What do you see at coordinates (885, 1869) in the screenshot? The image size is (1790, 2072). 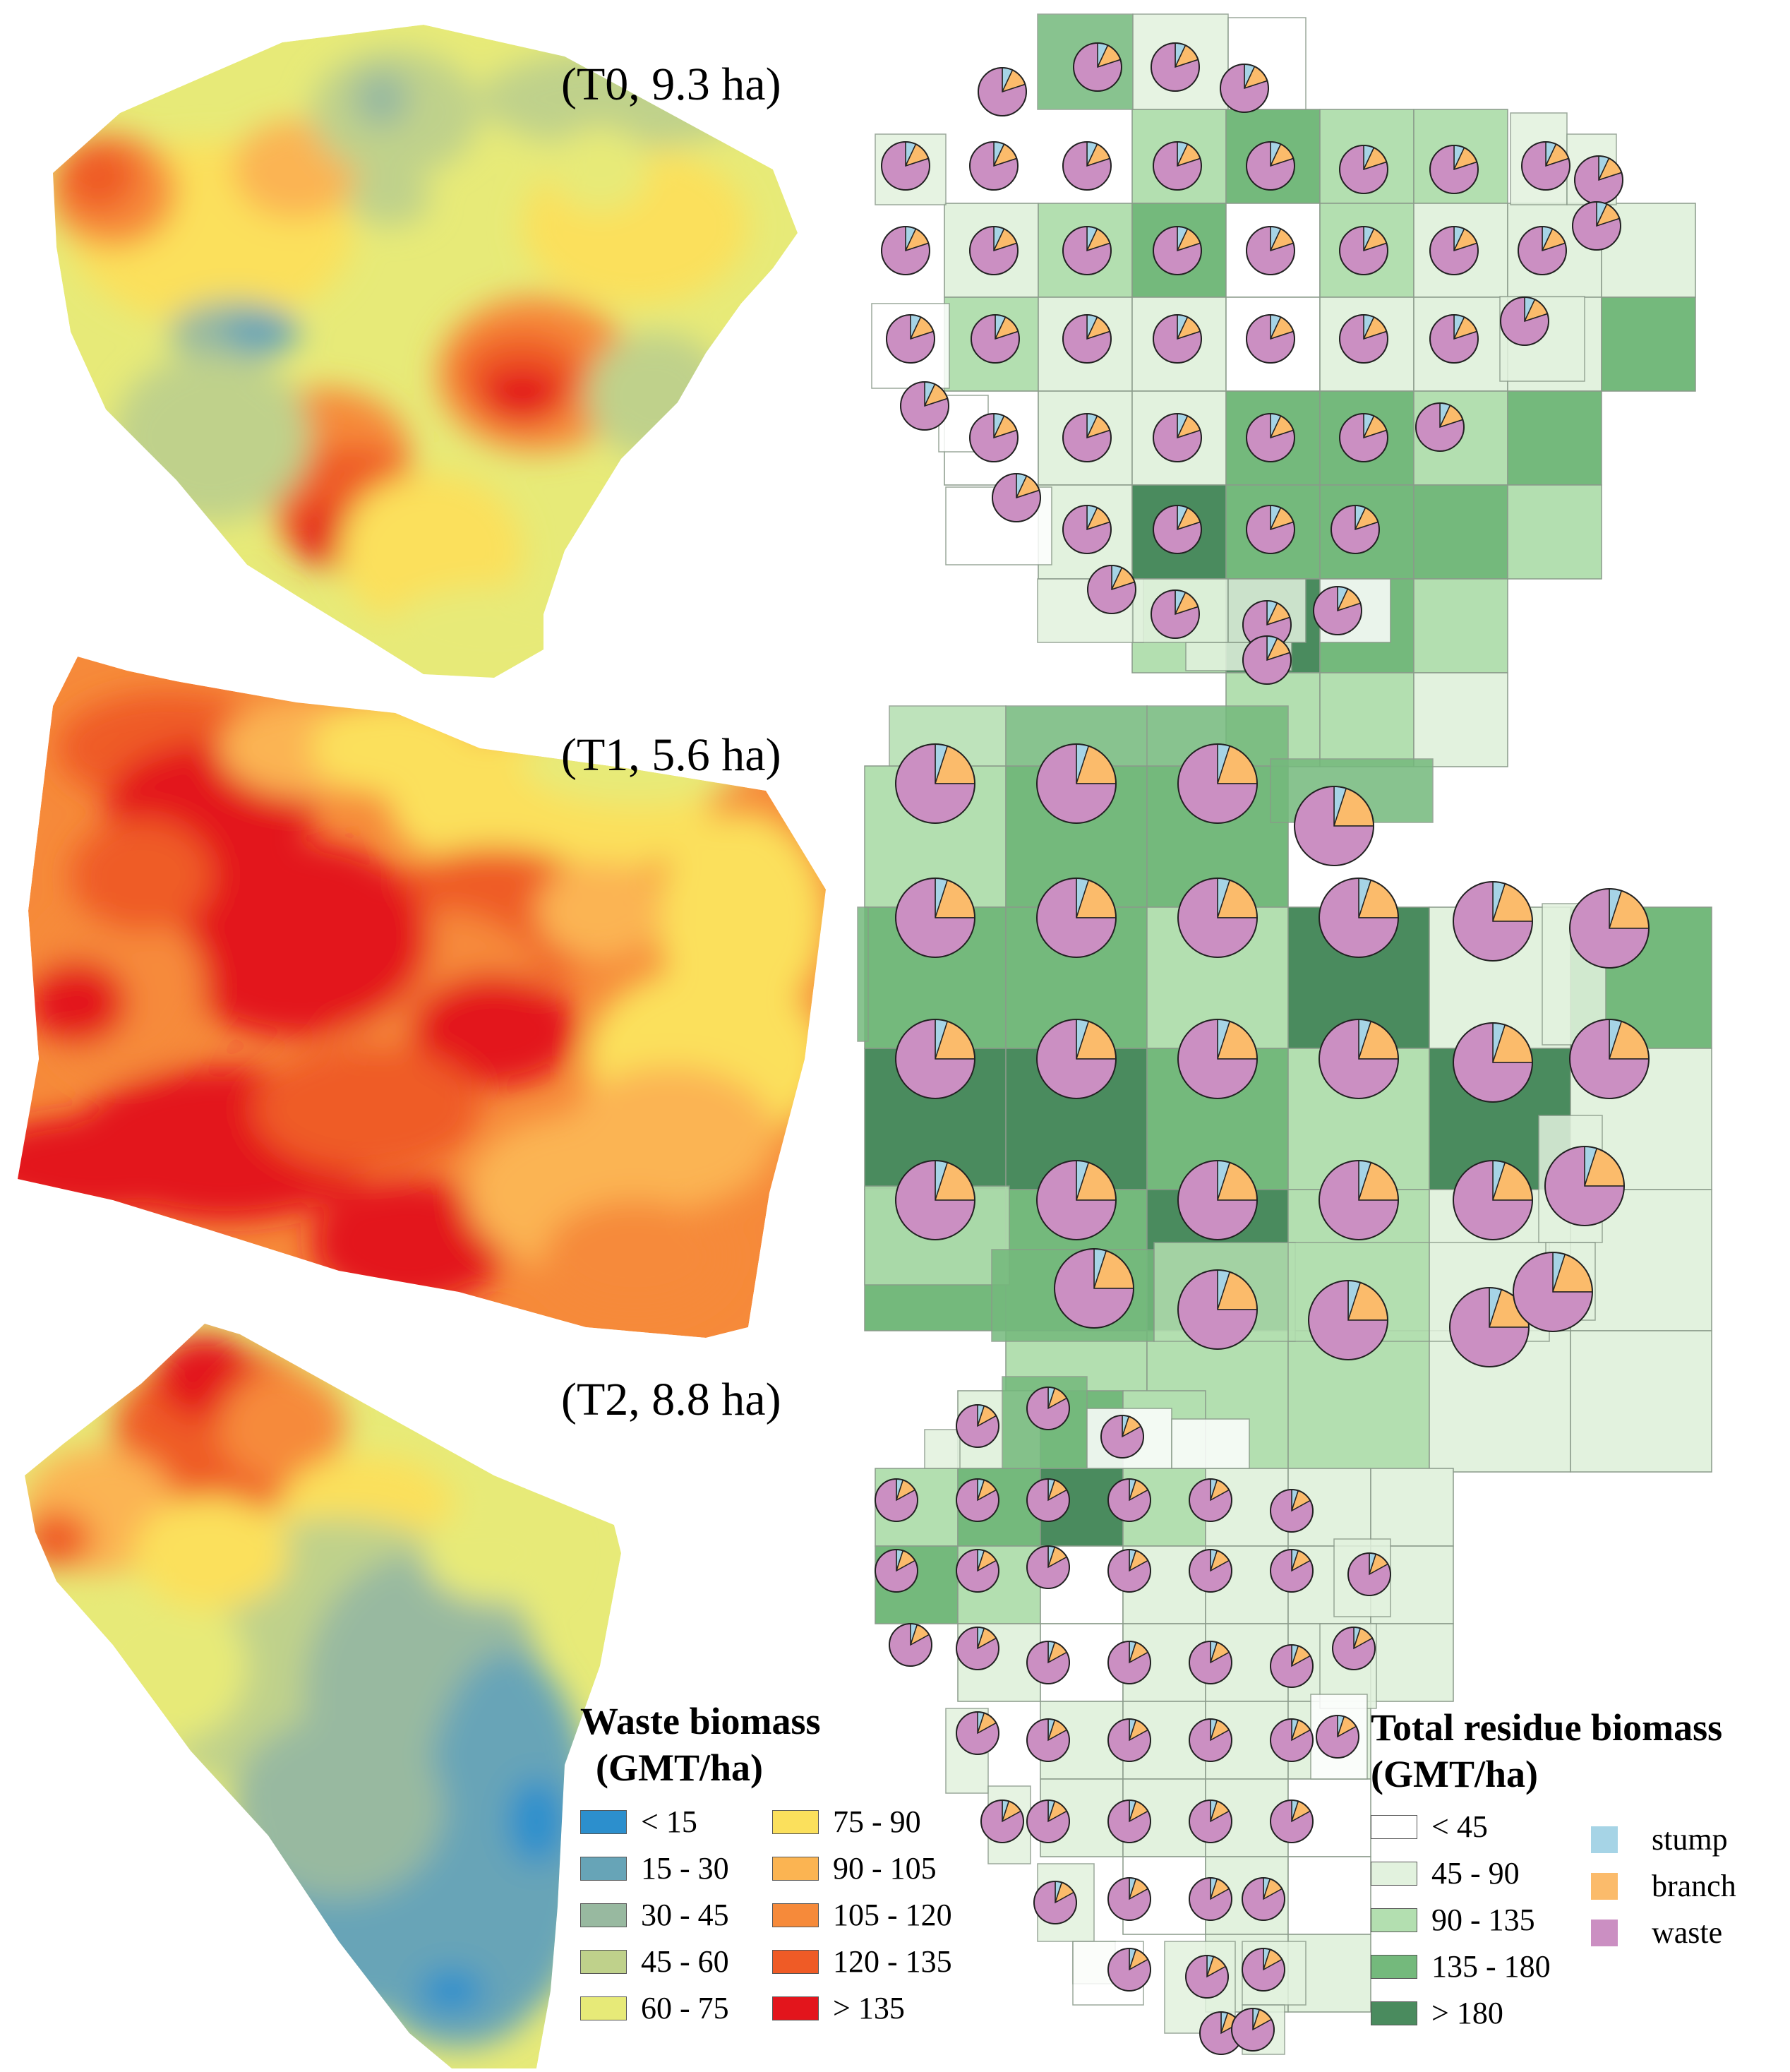 I see `legend-label: 90 - 105` at bounding box center [885, 1869].